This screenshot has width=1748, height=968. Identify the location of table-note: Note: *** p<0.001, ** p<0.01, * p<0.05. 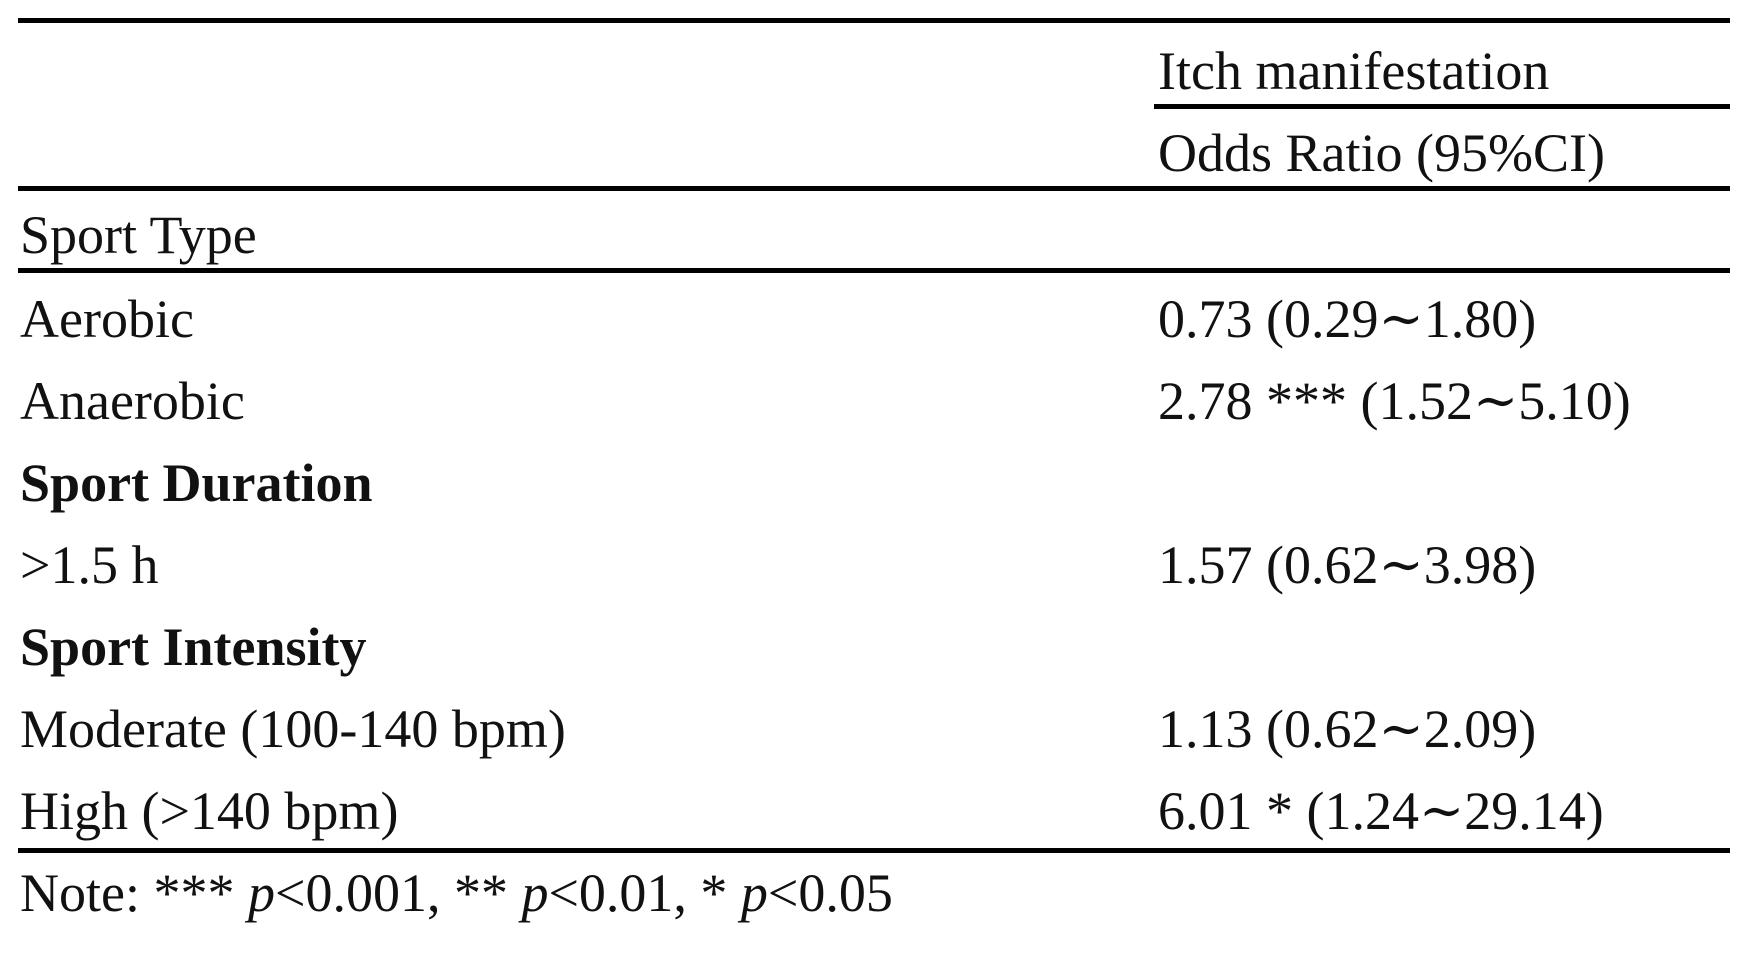
(456, 893).